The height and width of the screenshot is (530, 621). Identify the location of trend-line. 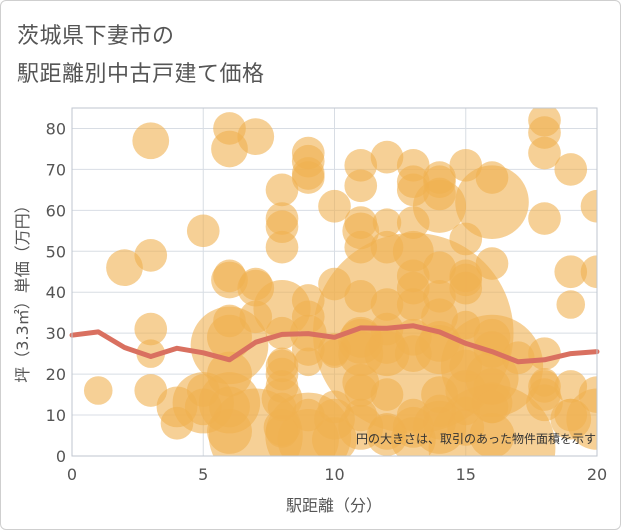
(334, 344).